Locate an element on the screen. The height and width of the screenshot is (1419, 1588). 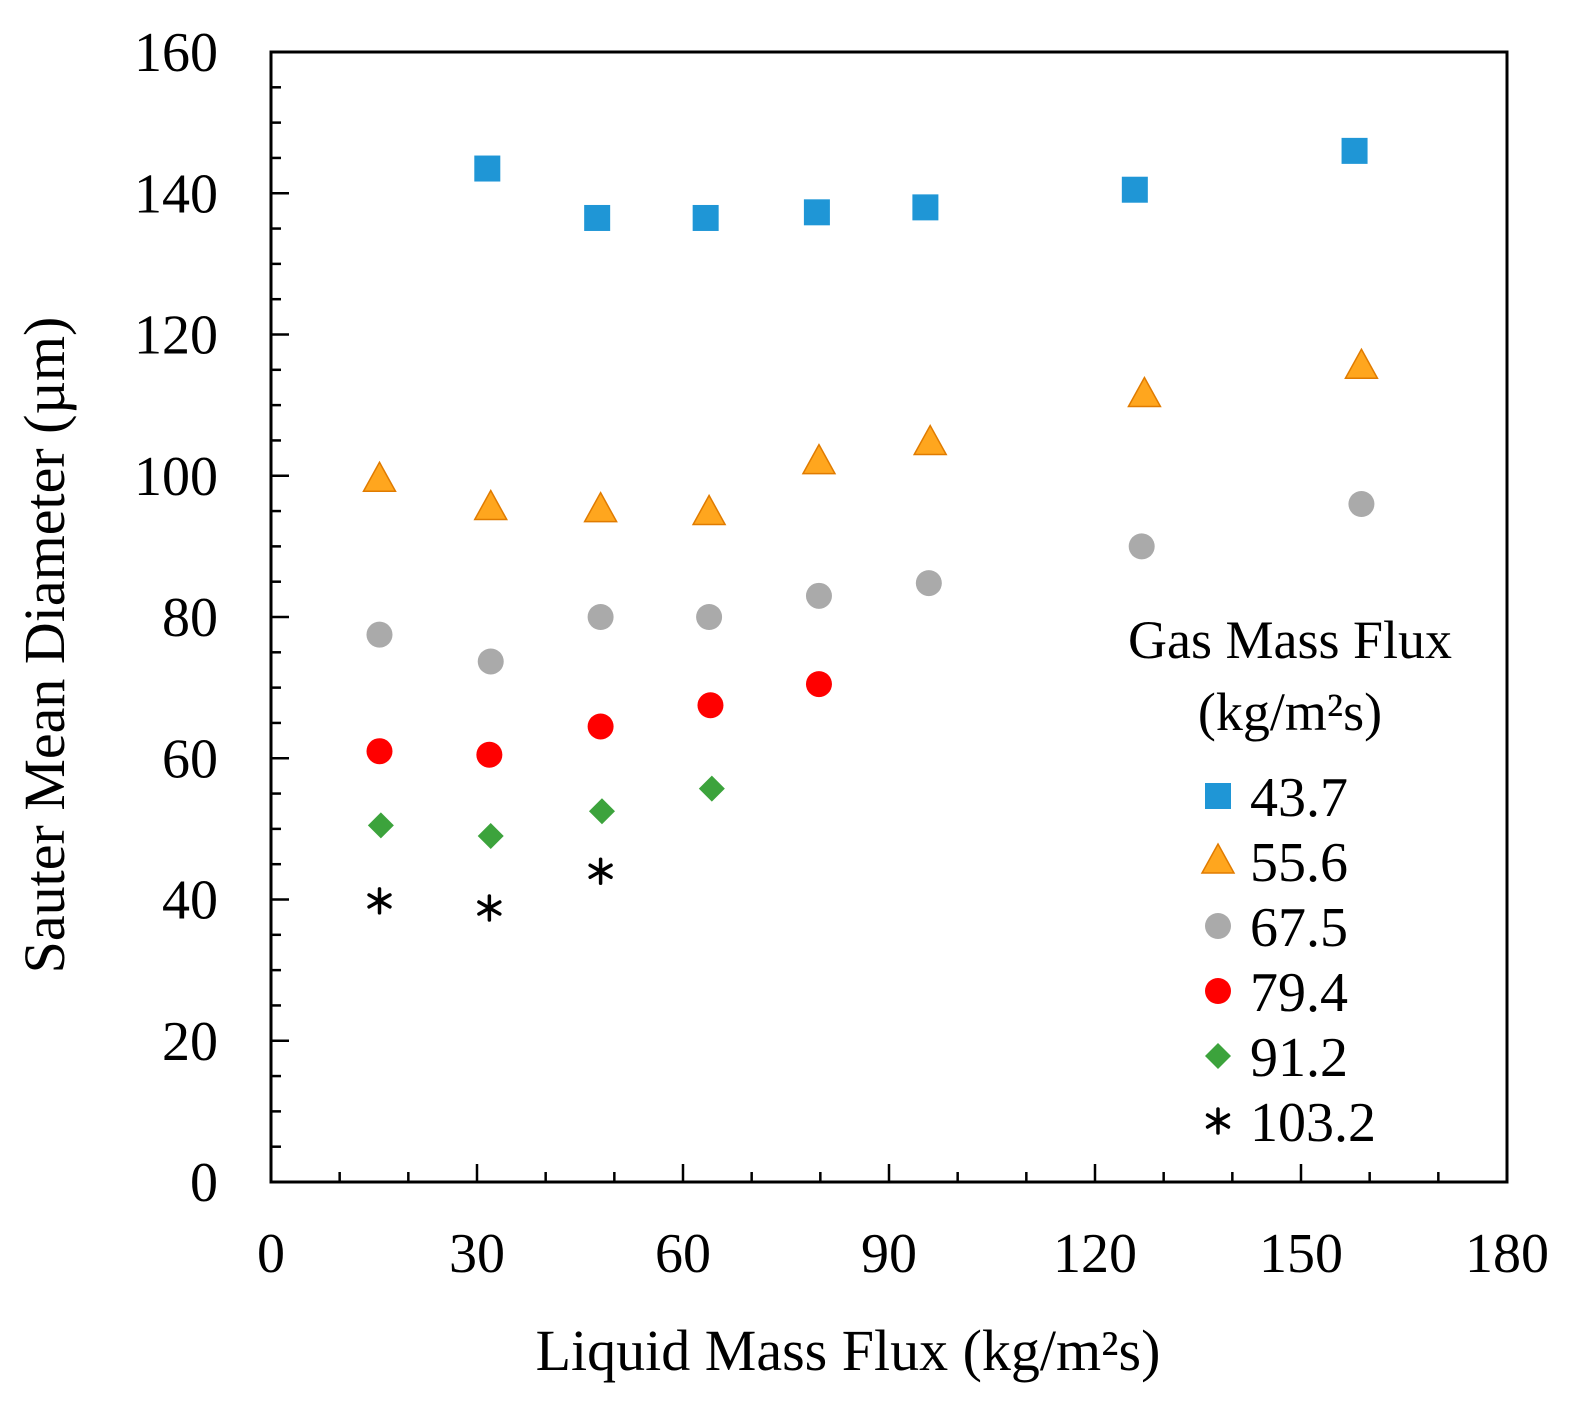
legend-entry: 103.2 is located at coordinates (1290, 1123).